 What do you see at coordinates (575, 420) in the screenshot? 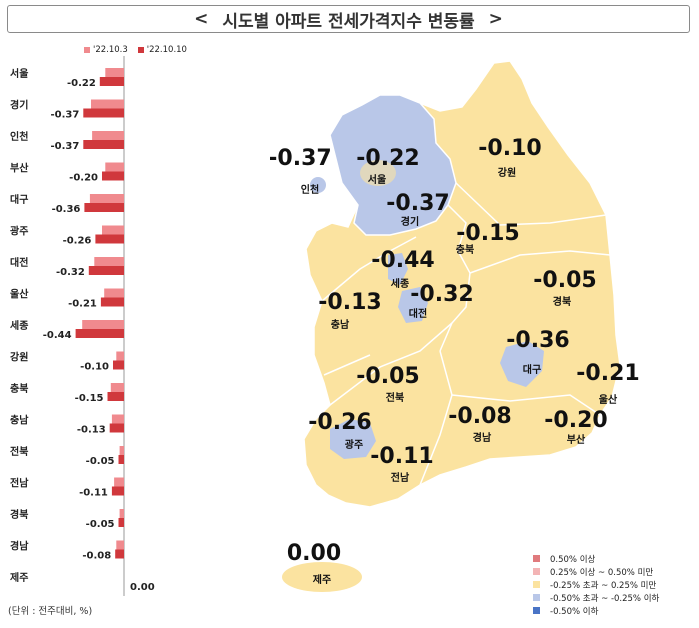
I see `map-value-label: -0.20` at bounding box center [575, 420].